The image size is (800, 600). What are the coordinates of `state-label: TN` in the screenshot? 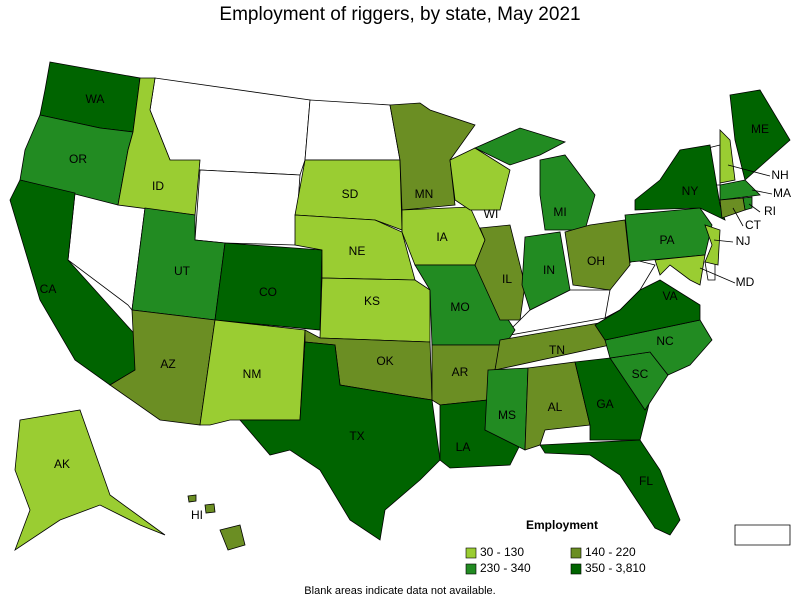 It's located at (557, 350).